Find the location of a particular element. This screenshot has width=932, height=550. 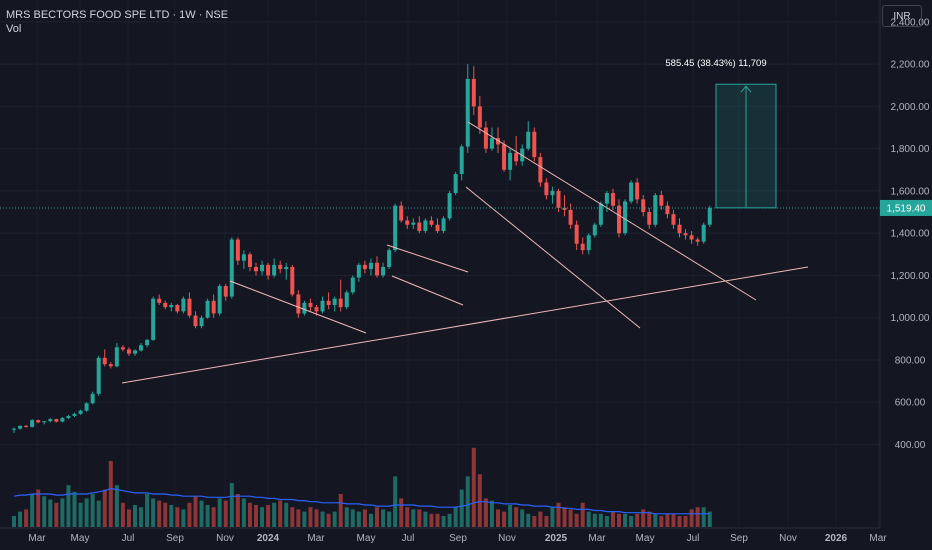

x-tick-label: 2026 is located at coordinates (836, 538).